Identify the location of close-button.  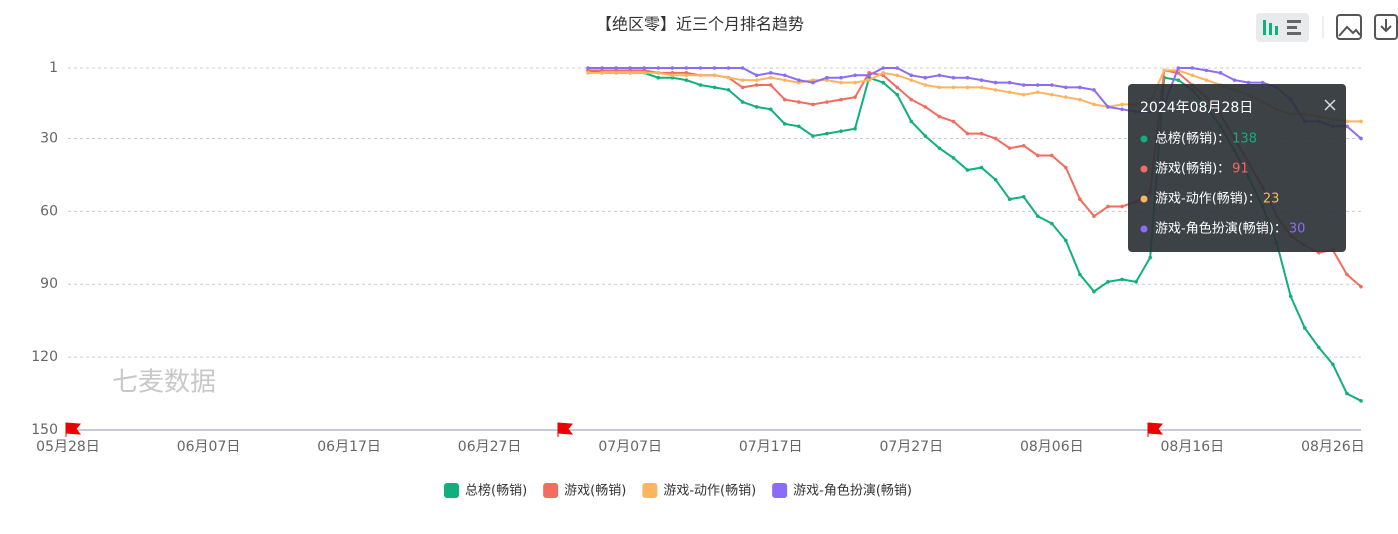
(1330, 105).